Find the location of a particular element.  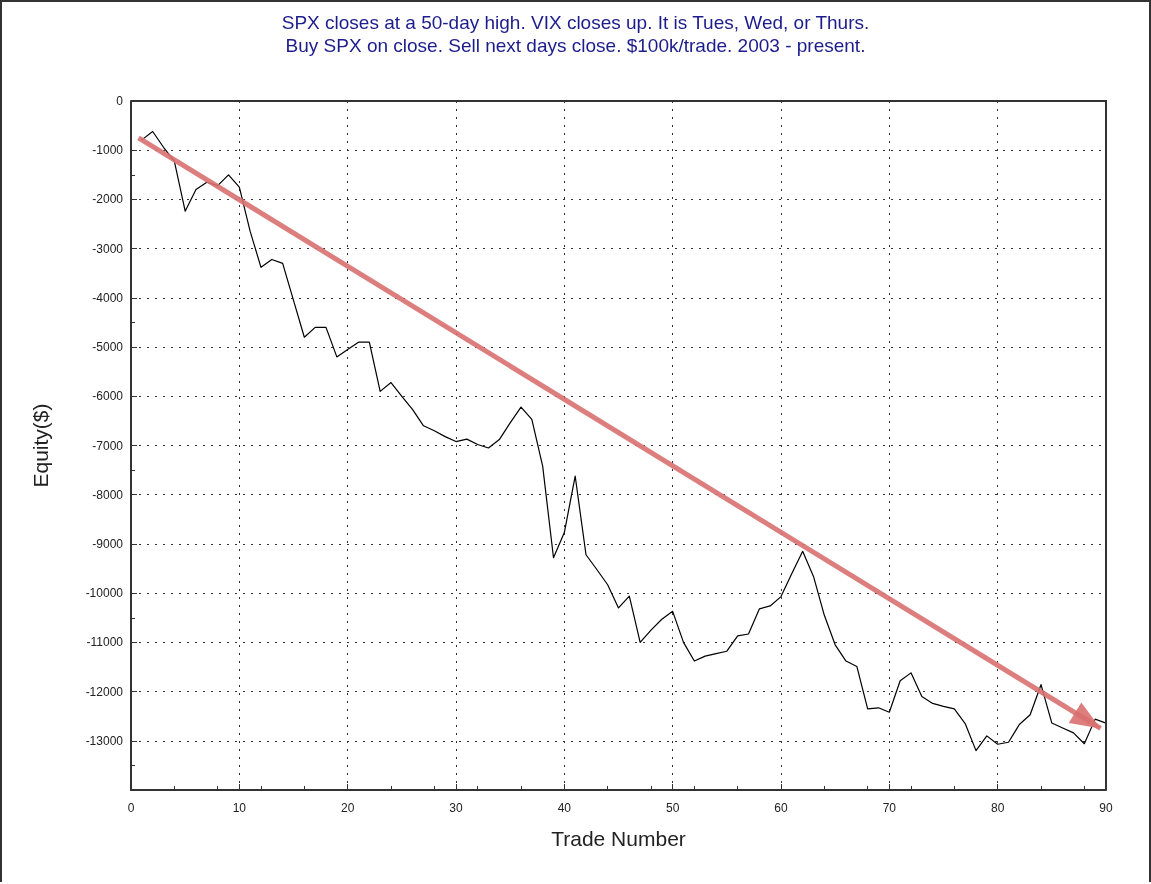

x-tick-label: 10 is located at coordinates (239, 808).